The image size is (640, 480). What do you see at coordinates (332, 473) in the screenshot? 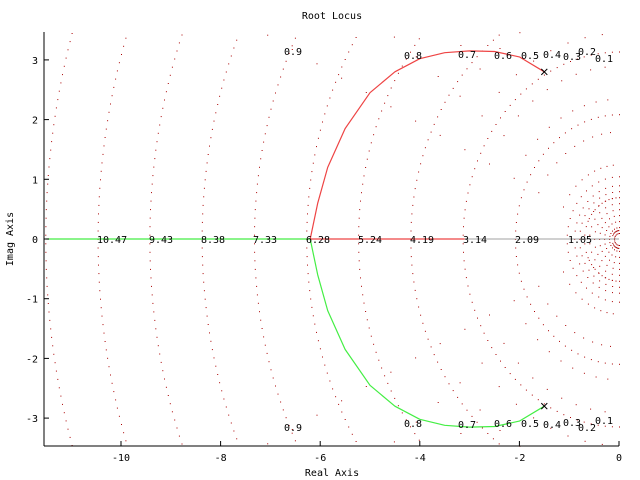
I see `x-axis-label: Real Axis` at bounding box center [332, 473].